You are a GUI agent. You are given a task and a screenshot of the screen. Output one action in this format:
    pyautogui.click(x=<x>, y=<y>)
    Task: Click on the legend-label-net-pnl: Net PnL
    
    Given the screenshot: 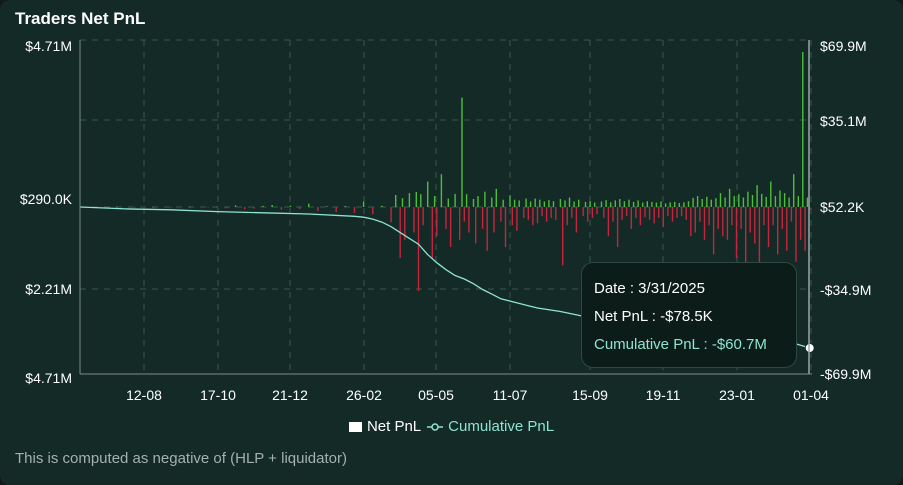 What is the action you would take?
    pyautogui.click(x=394, y=426)
    